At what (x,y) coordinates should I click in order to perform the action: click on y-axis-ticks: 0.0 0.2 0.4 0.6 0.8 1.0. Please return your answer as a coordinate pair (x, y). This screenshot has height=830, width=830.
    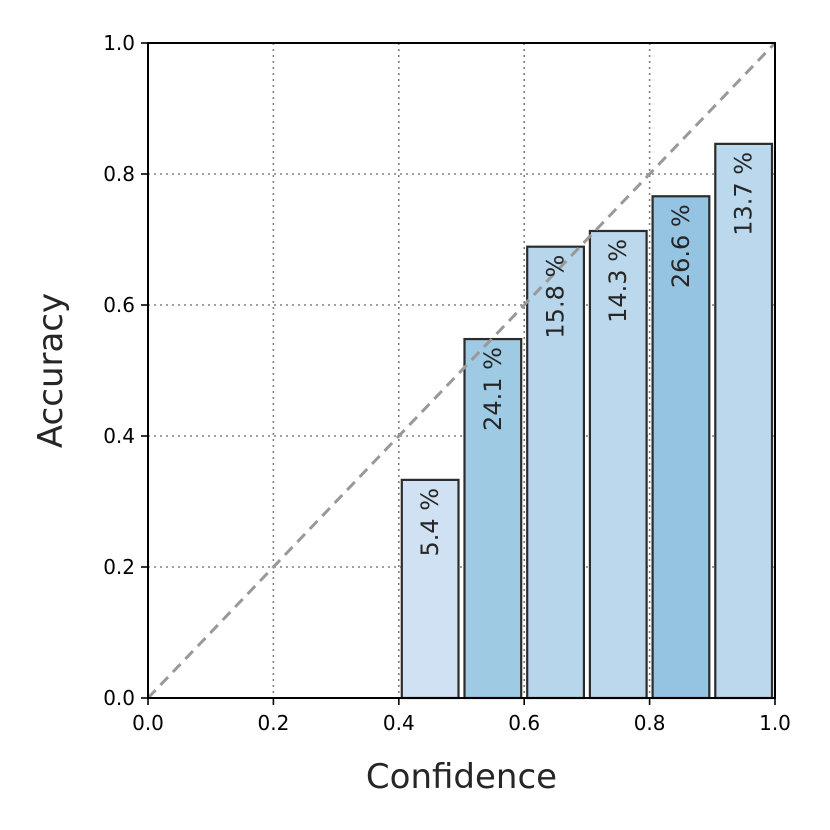
    Looking at the image, I should click on (125, 370).